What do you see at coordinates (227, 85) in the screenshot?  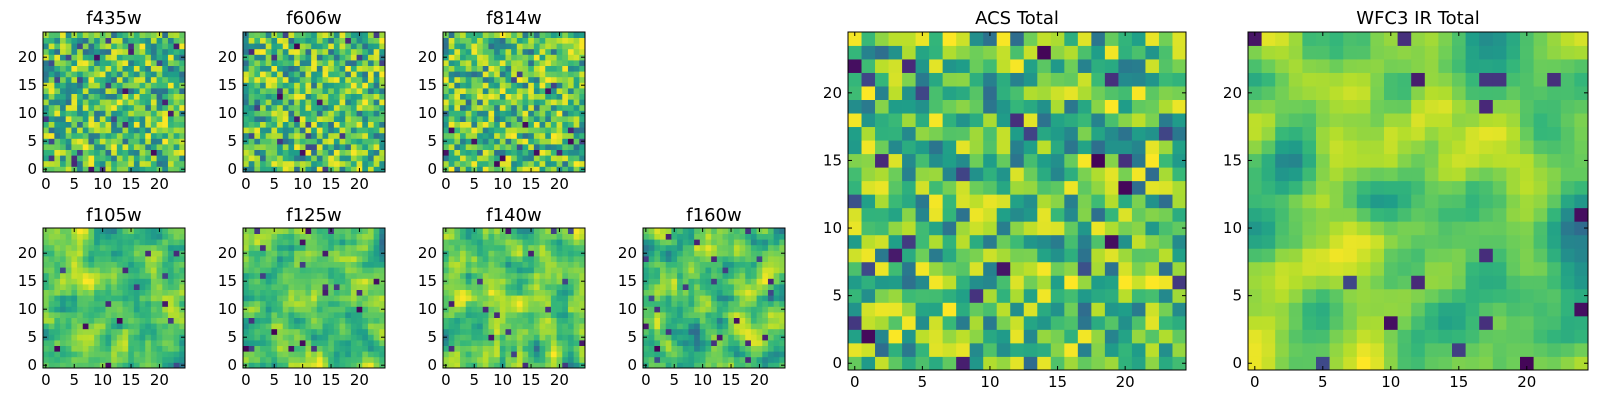 I see `y-tick-label: 15` at bounding box center [227, 85].